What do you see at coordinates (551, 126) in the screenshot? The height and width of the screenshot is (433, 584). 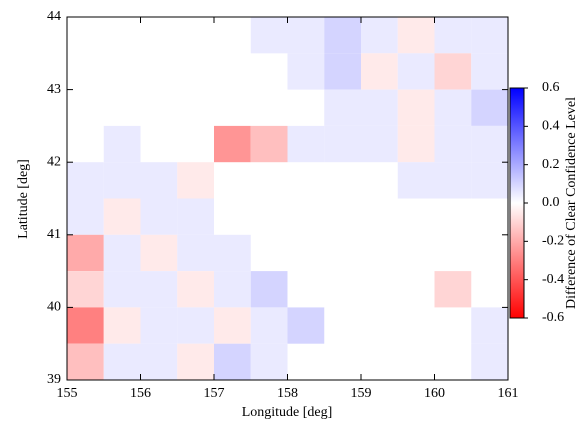 I see `colorbar-tick-label: 0.4` at bounding box center [551, 126].